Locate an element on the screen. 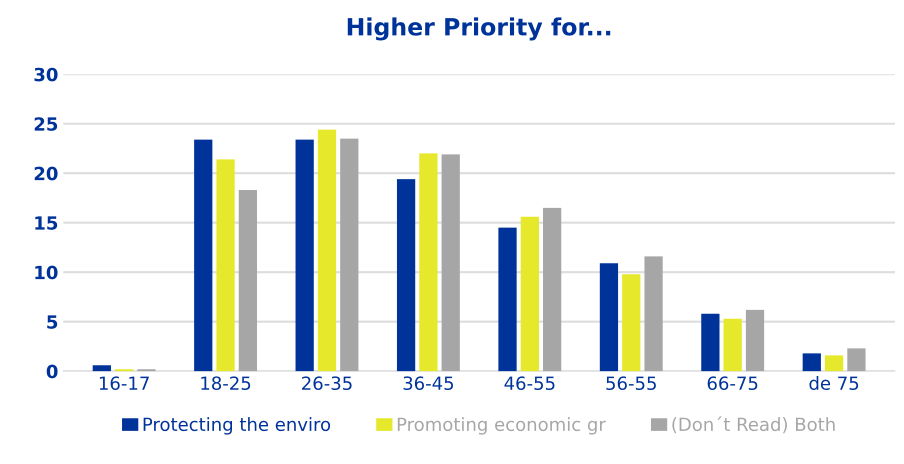  y-tick-label: 0 is located at coordinates (52, 371).